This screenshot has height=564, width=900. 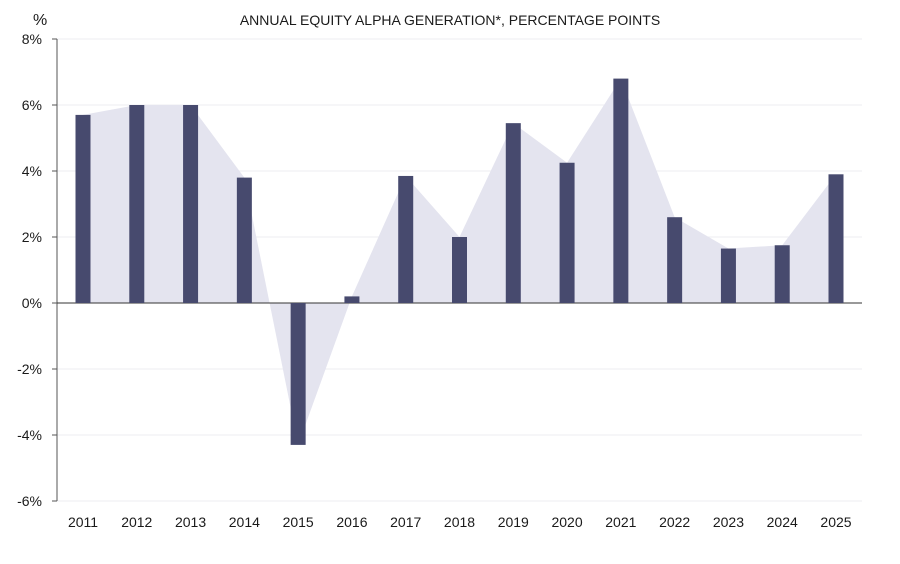 I want to click on x-tick-label: 2011, so click(x=83, y=522).